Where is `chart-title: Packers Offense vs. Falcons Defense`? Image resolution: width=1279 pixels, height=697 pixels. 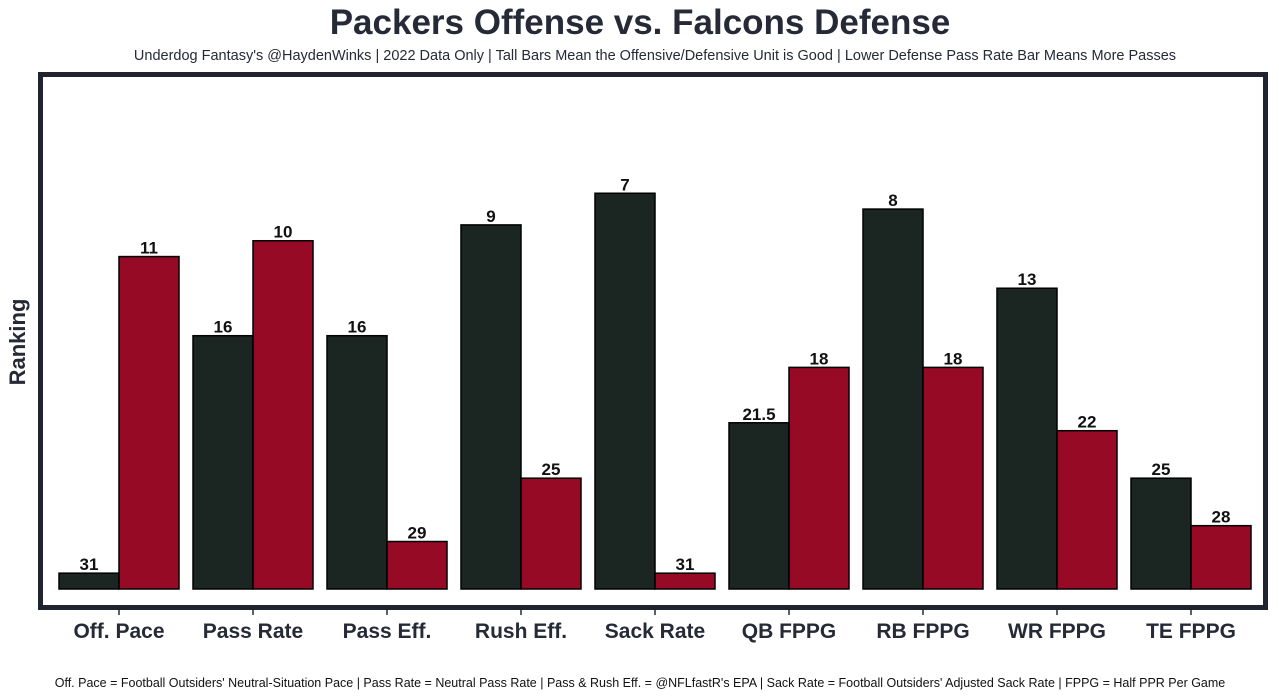 chart-title: Packers Offense vs. Falcons Defense is located at coordinates (640, 22).